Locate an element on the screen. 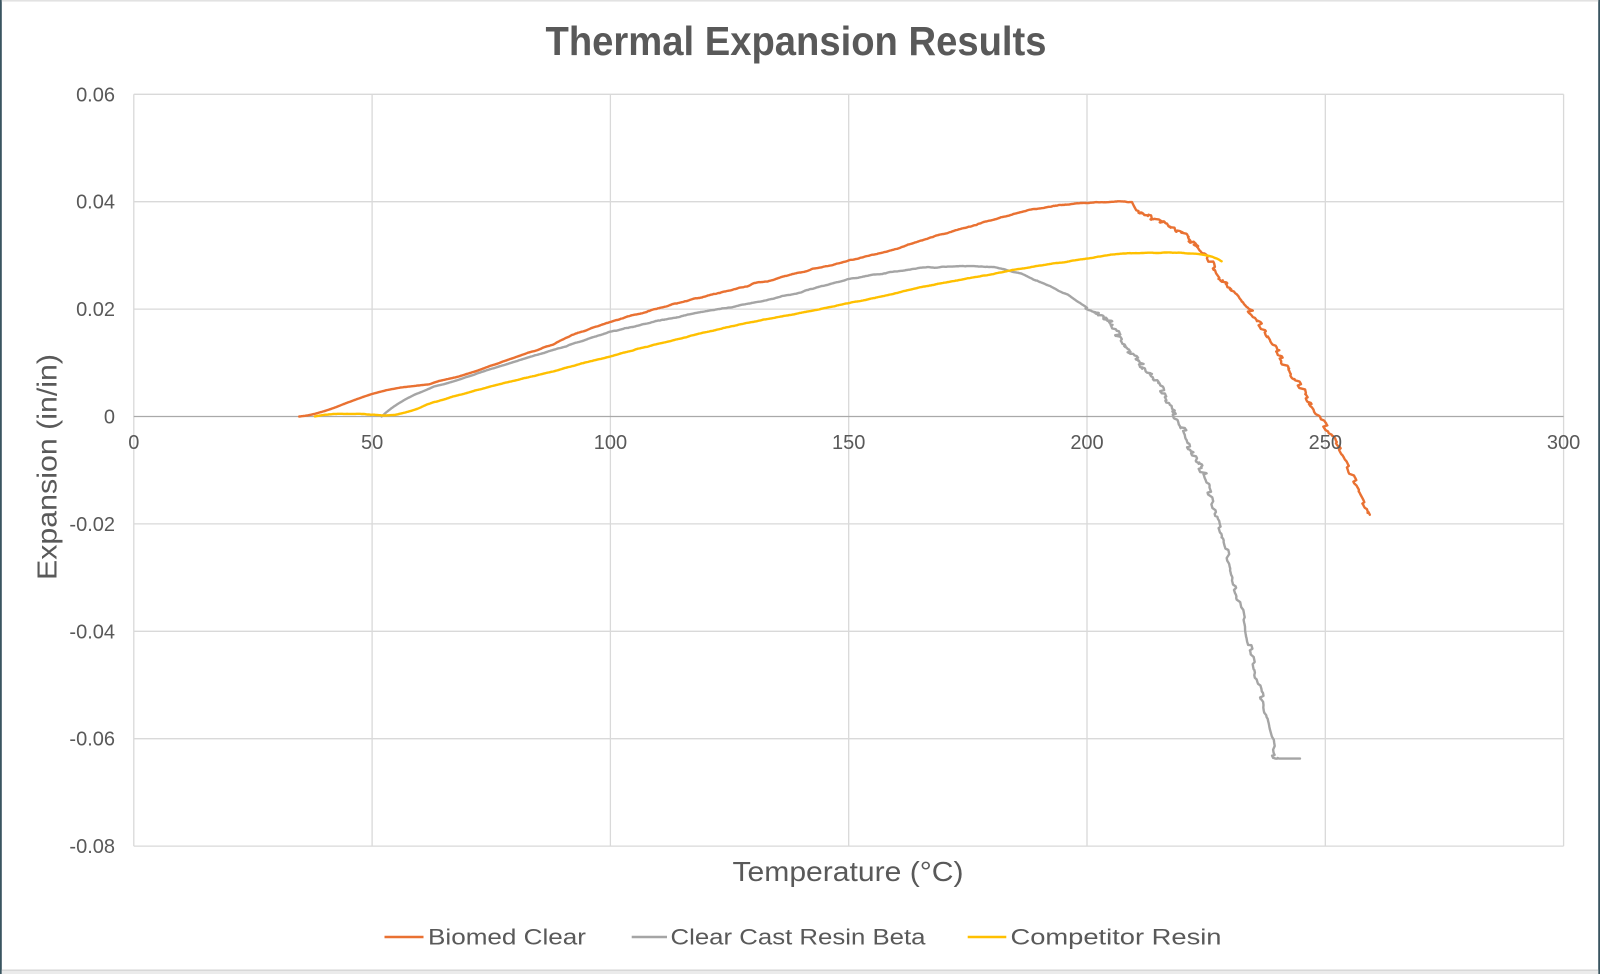  svg-text: 100 is located at coordinates (610, 443).